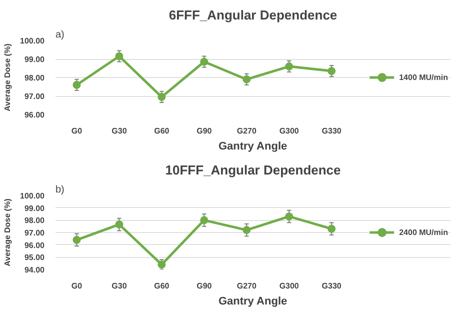  Describe the element at coordinates (60, 35) in the screenshot. I see `text: a)` at that location.